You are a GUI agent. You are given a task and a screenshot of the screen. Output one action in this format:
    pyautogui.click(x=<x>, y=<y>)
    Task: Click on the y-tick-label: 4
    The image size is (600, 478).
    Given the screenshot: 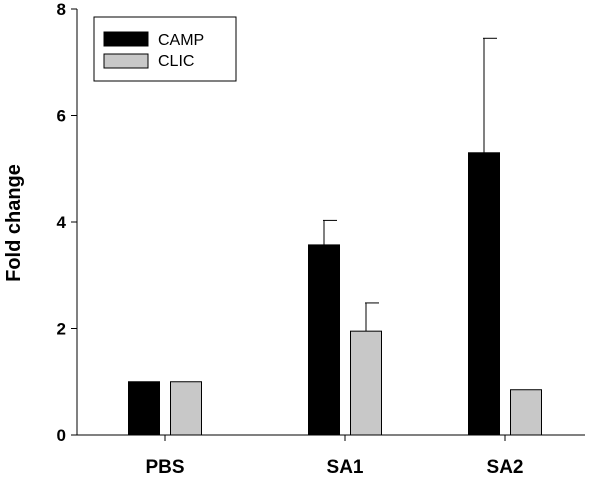 What is the action you would take?
    pyautogui.click(x=62, y=222)
    